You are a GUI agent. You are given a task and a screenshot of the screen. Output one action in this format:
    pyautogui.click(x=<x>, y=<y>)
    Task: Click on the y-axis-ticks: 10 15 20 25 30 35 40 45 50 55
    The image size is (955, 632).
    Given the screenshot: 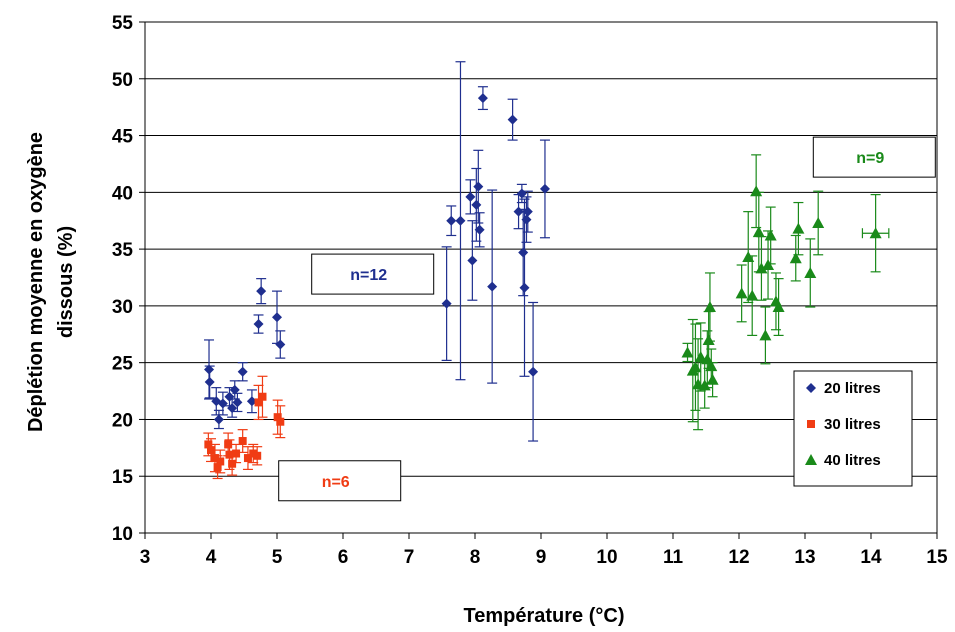 What is the action you would take?
    pyautogui.click(x=128, y=279)
    